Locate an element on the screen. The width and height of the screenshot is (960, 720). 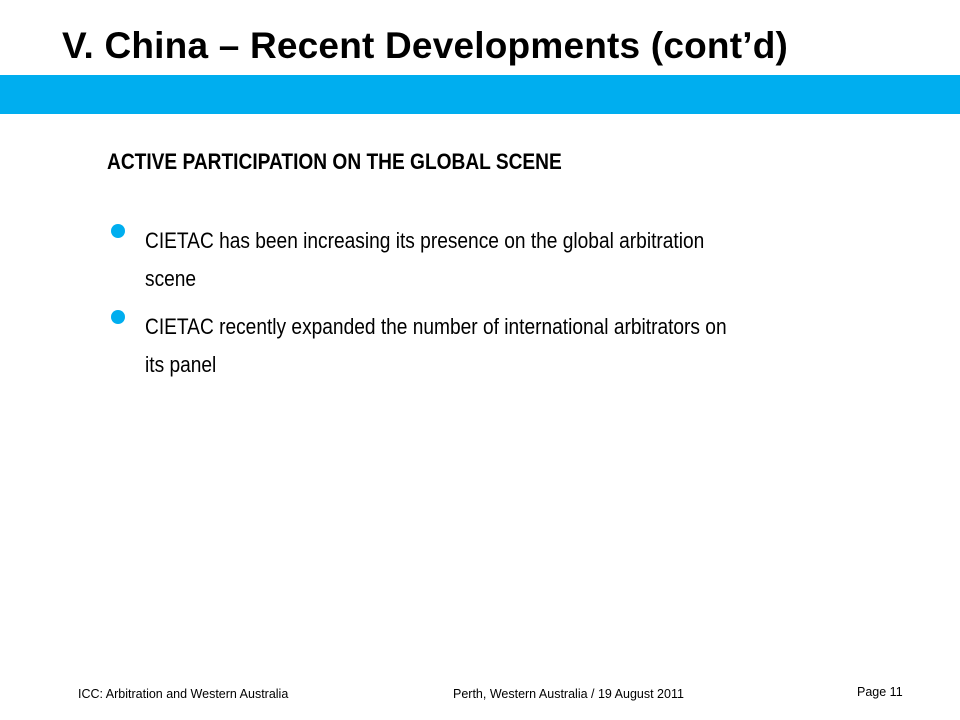
section-heading: ACTIVE PARTICIPATION ON THE GLOBAL SCENE is located at coordinates (334, 161).